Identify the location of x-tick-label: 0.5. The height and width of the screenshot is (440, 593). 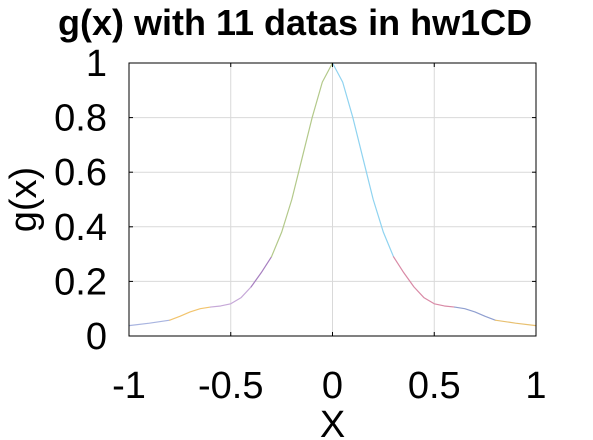
(434, 386).